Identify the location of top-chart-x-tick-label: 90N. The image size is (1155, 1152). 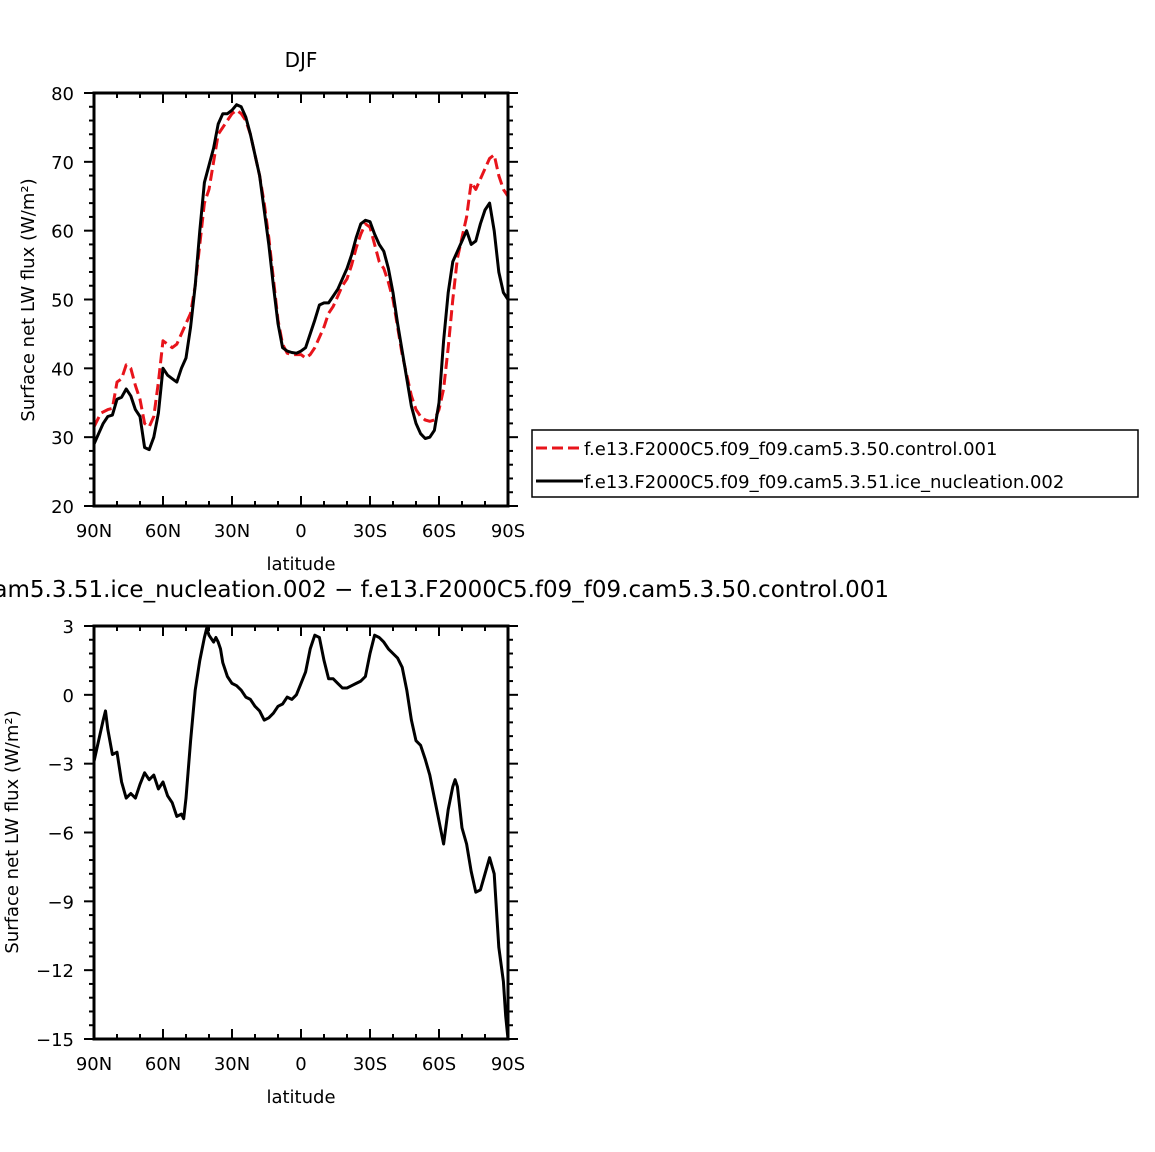
(94, 531).